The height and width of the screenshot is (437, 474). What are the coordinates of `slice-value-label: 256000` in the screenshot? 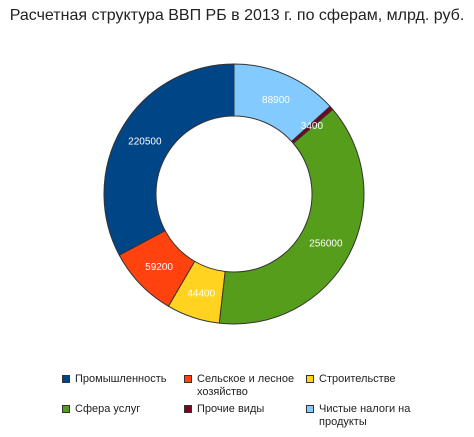 It's located at (326, 244).